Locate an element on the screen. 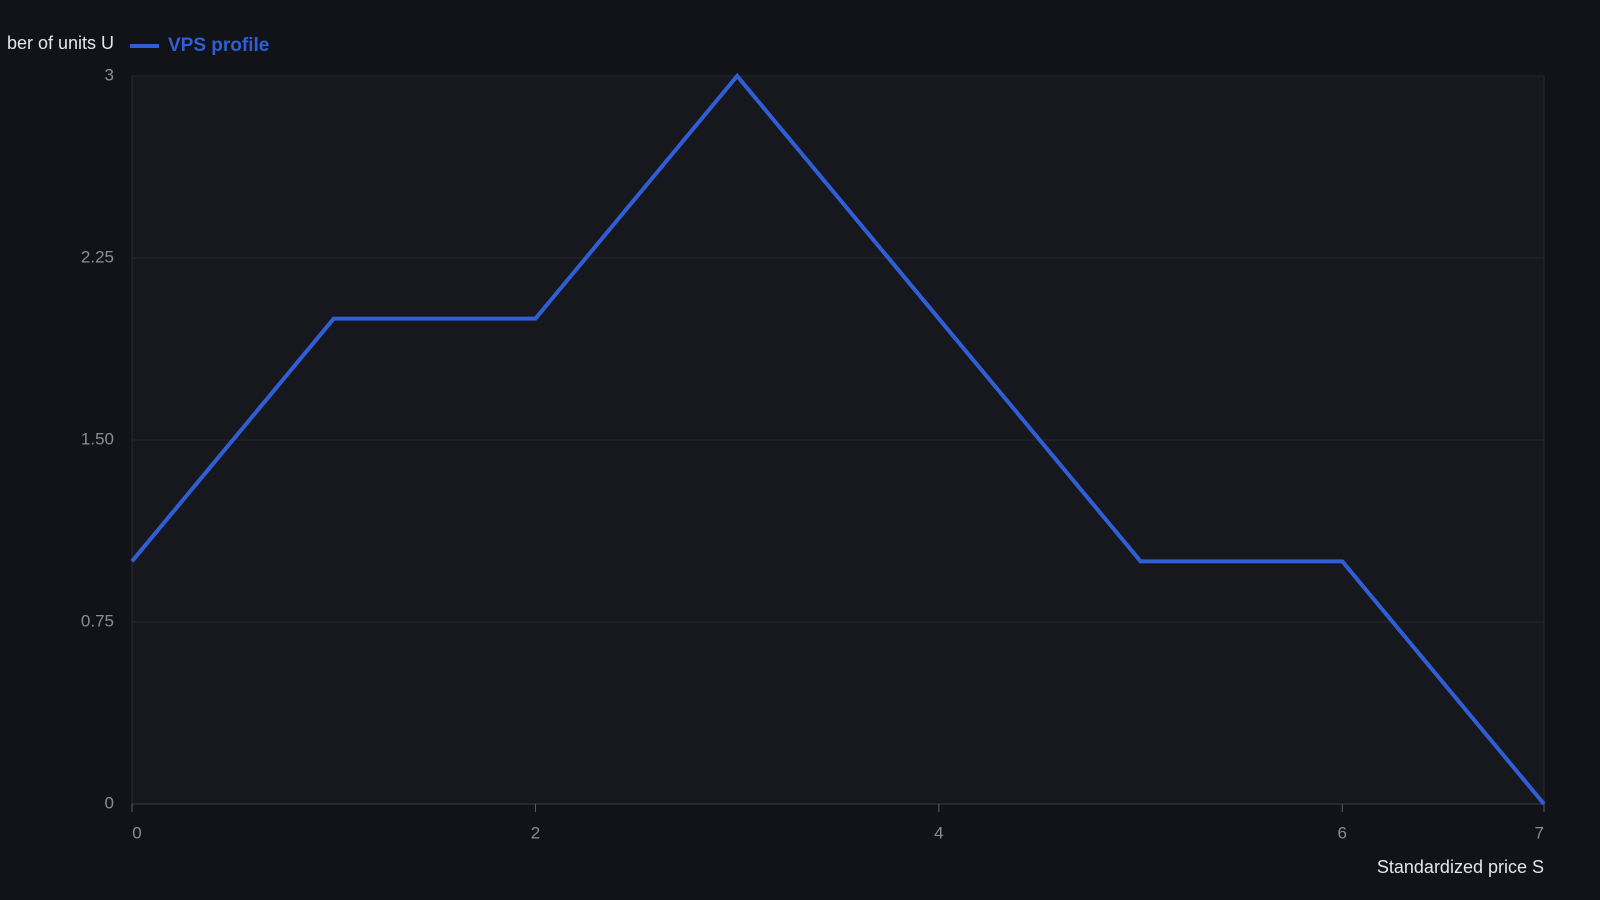 The height and width of the screenshot is (900, 1600). x-tick-label: 2 is located at coordinates (535, 832).